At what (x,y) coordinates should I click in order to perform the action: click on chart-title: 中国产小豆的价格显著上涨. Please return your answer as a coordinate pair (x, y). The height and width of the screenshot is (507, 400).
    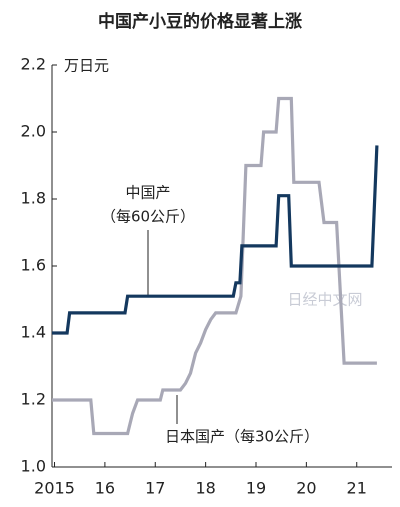
    Looking at the image, I should click on (200, 21).